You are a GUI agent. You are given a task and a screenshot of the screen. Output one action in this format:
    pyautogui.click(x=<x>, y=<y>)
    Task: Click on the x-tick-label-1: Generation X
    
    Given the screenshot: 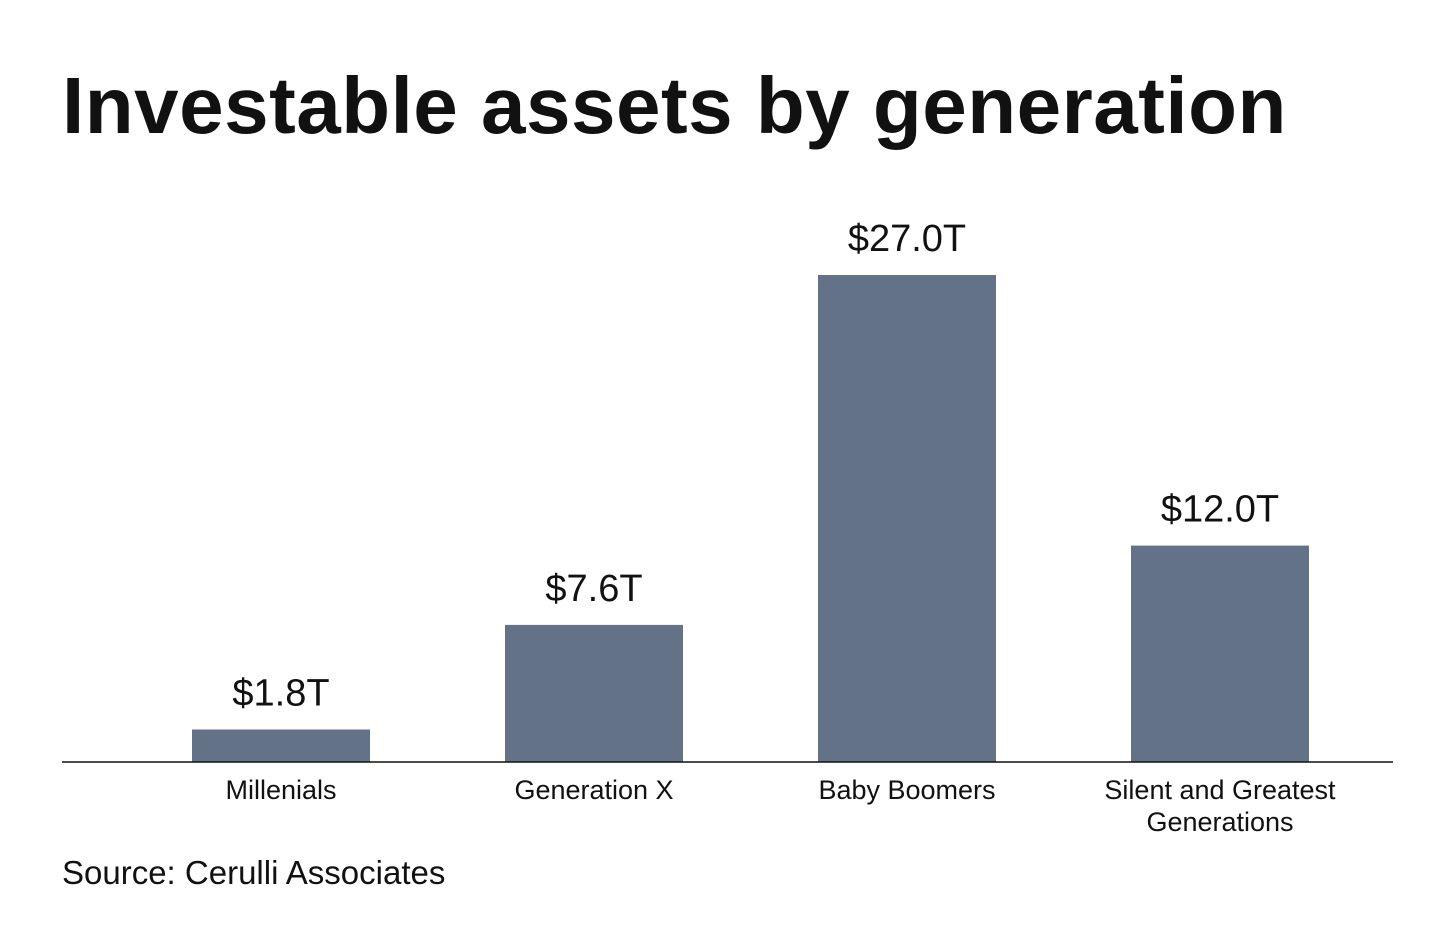 What is the action you would take?
    pyautogui.click(x=593, y=790)
    